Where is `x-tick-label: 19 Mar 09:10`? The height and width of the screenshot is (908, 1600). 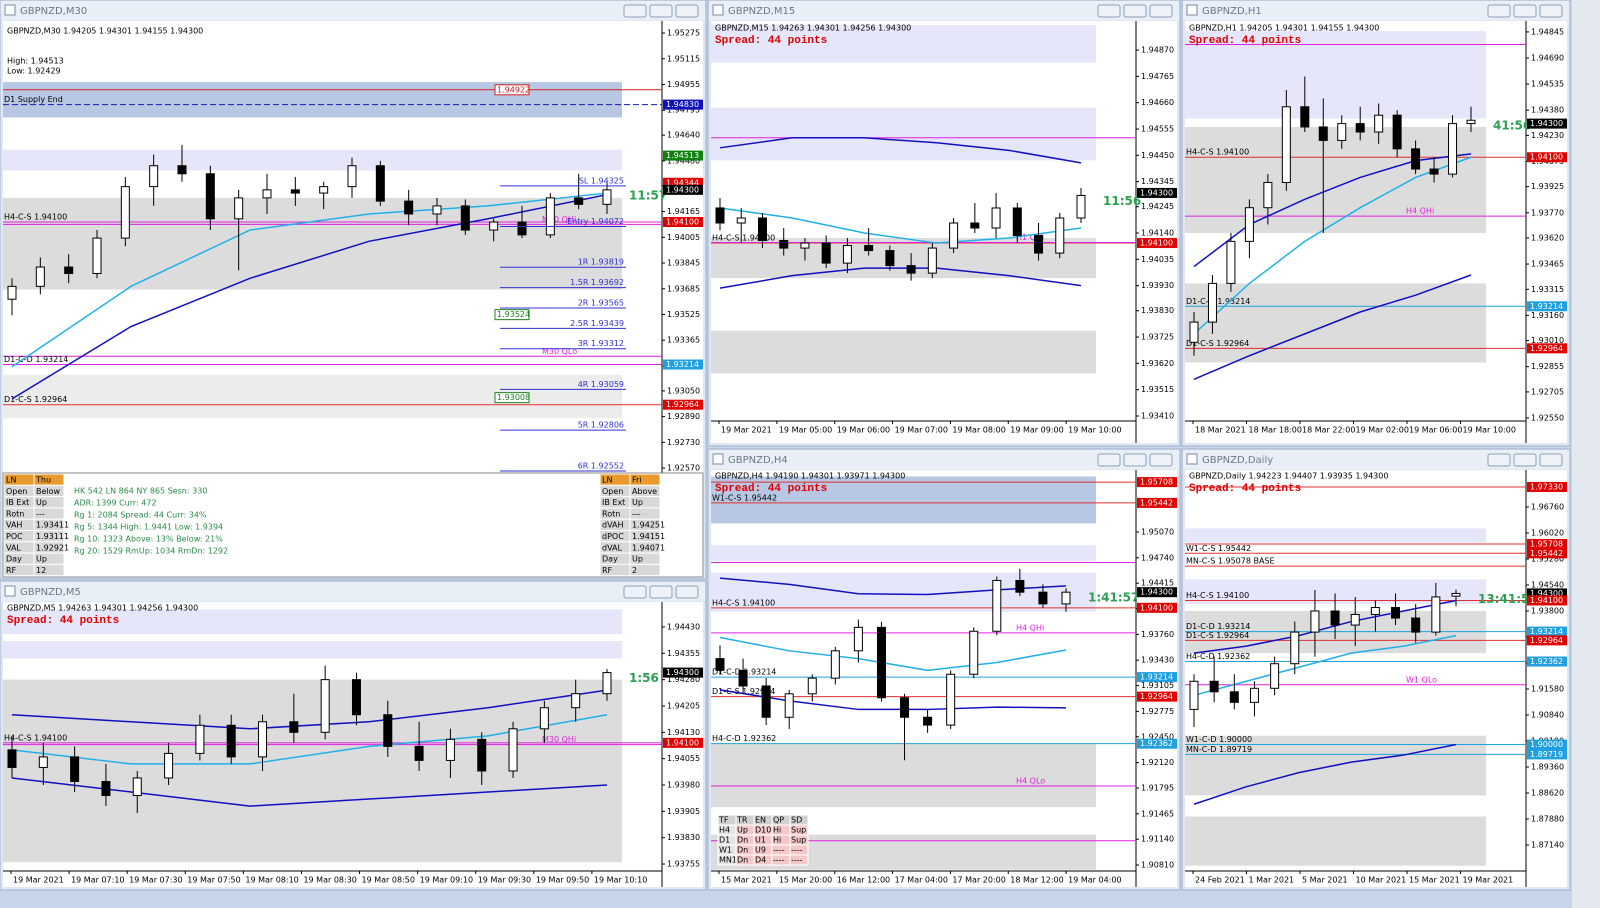 x-tick-label: 19 Mar 09:10 is located at coordinates (446, 880).